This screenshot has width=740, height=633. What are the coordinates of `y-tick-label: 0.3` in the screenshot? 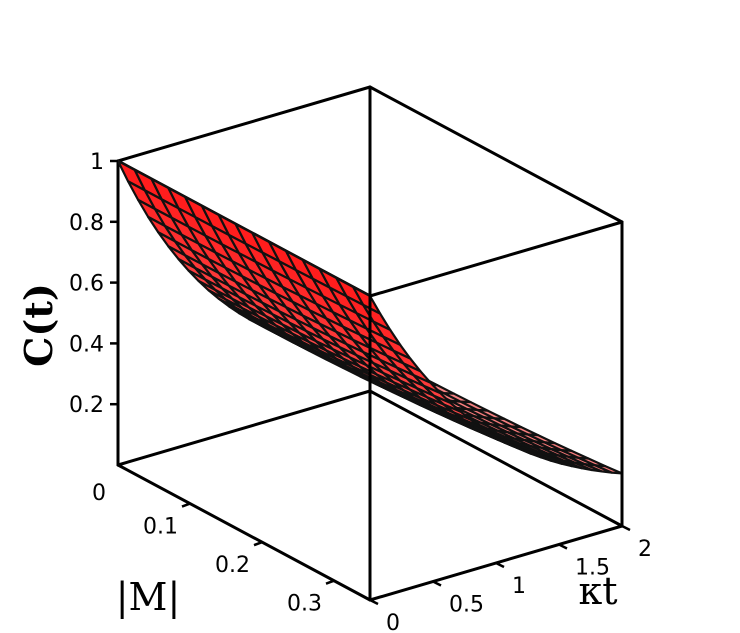 It's located at (304, 604).